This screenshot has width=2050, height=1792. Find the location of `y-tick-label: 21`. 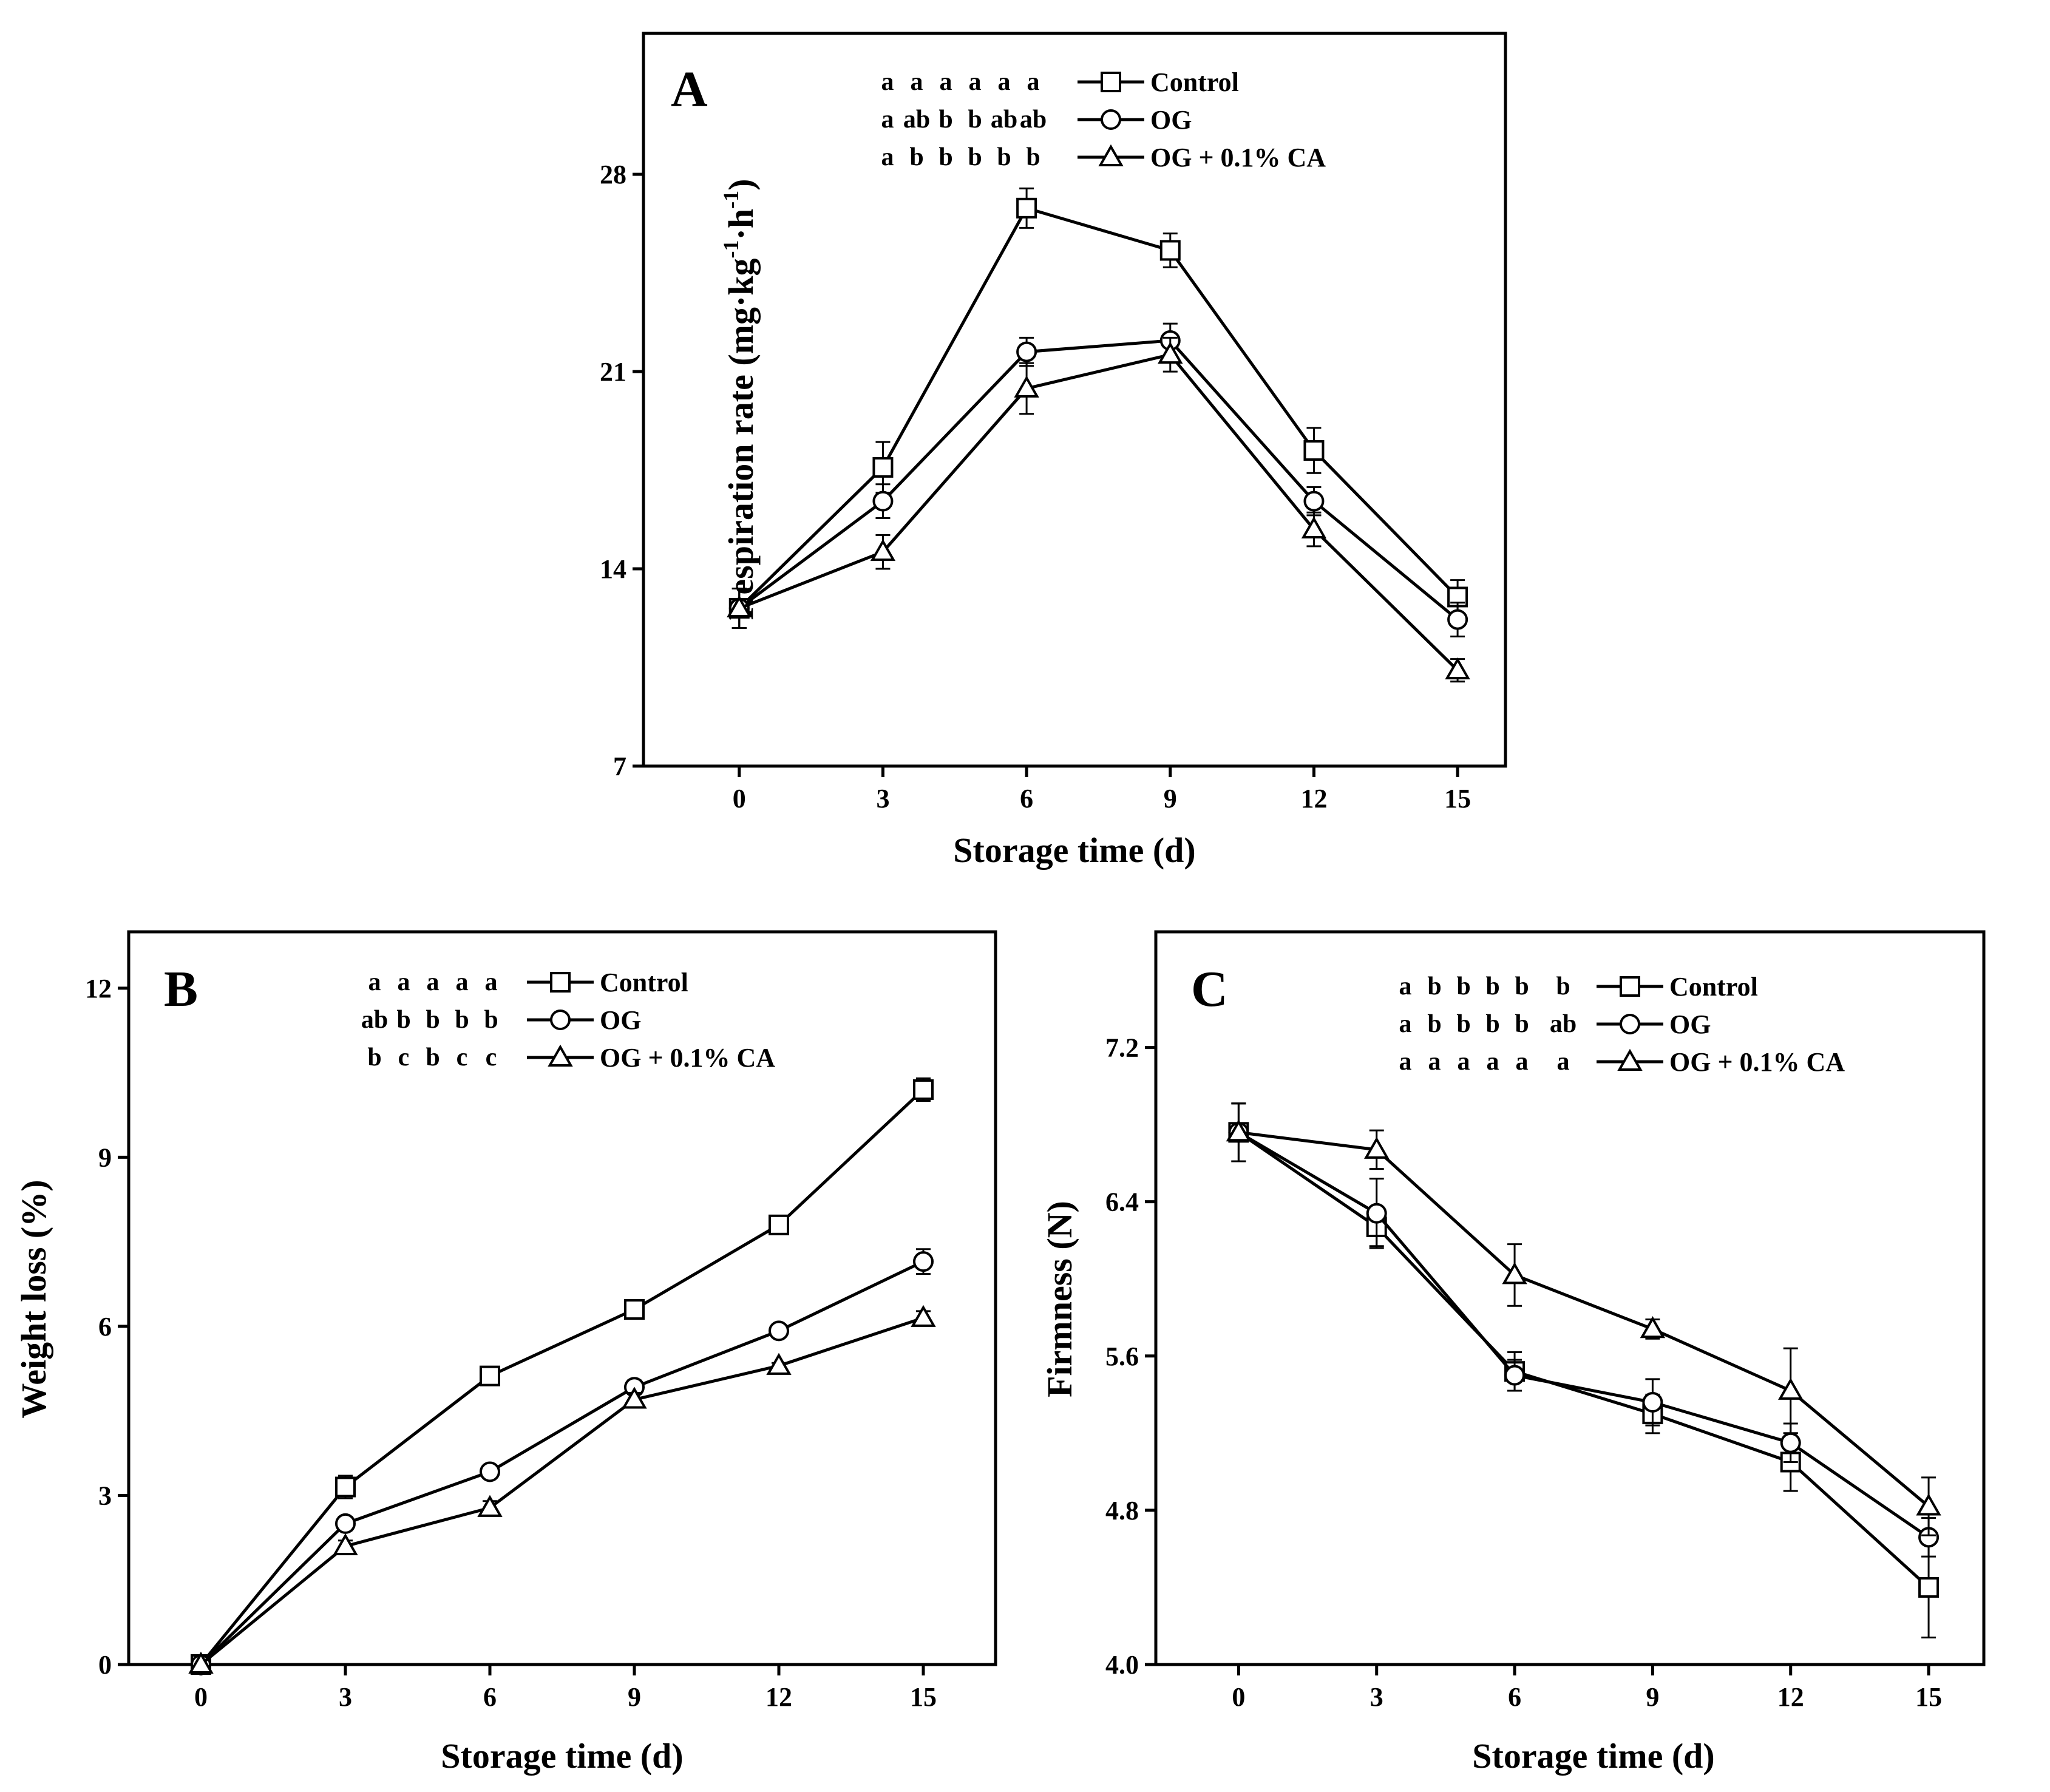

y-tick-label: 21 is located at coordinates (613, 372).